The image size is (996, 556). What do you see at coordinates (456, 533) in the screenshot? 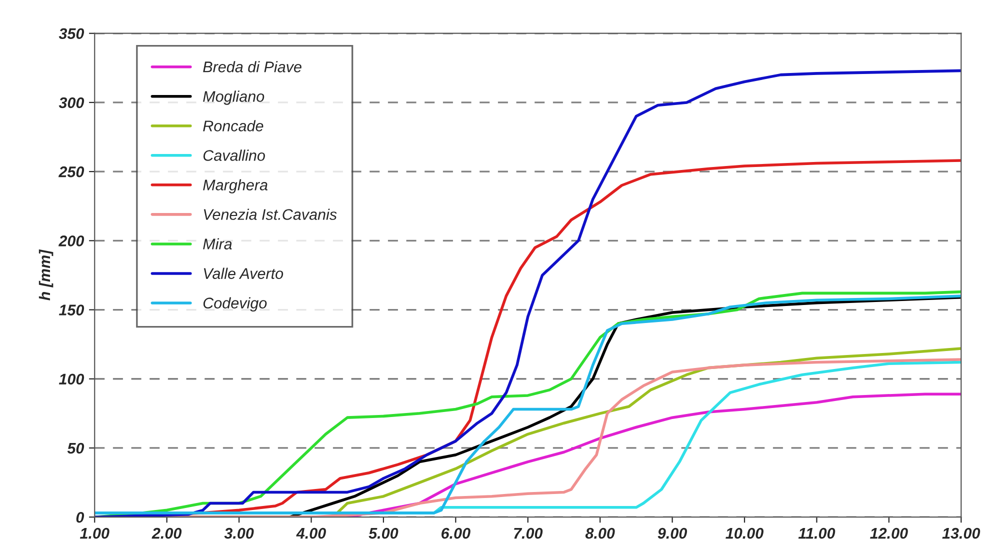
I see `x-tick-label: 6.00` at bounding box center [456, 533].